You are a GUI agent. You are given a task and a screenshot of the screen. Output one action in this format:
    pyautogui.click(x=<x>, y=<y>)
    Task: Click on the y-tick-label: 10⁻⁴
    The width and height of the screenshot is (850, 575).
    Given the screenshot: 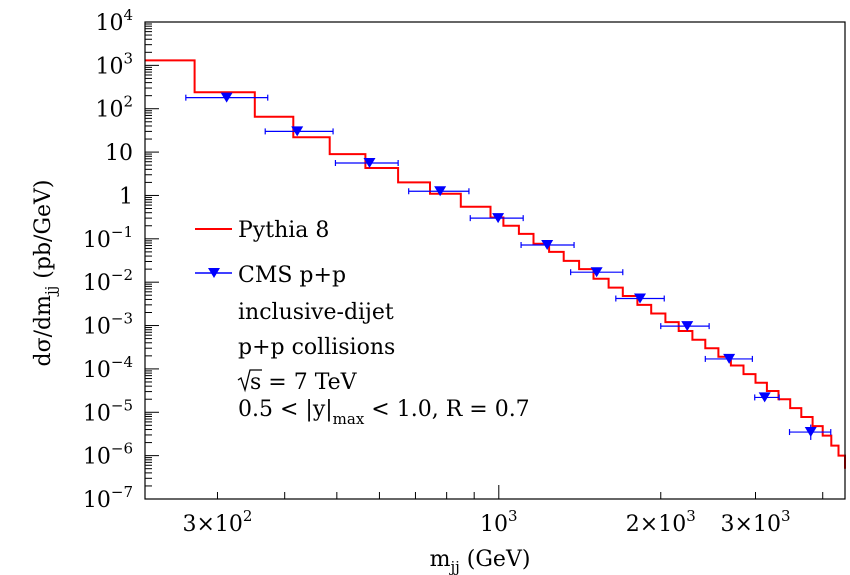 What is the action you would take?
    pyautogui.click(x=108, y=368)
    